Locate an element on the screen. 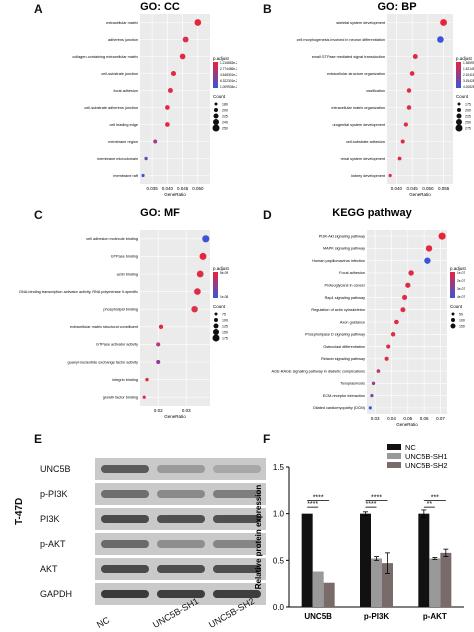 The width and height of the screenshot is (474, 632). x-tick-label: UNC5B is located at coordinates (318, 616).